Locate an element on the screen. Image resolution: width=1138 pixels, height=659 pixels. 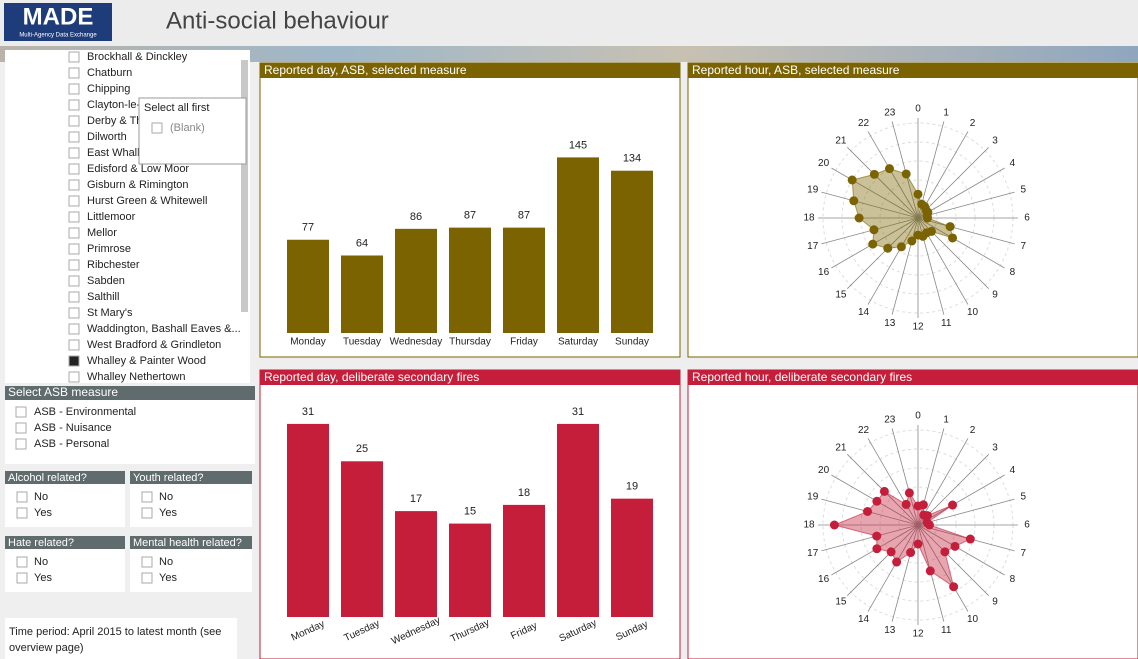
area-item: Hurst Green & Whitewell is located at coordinates (147, 201).